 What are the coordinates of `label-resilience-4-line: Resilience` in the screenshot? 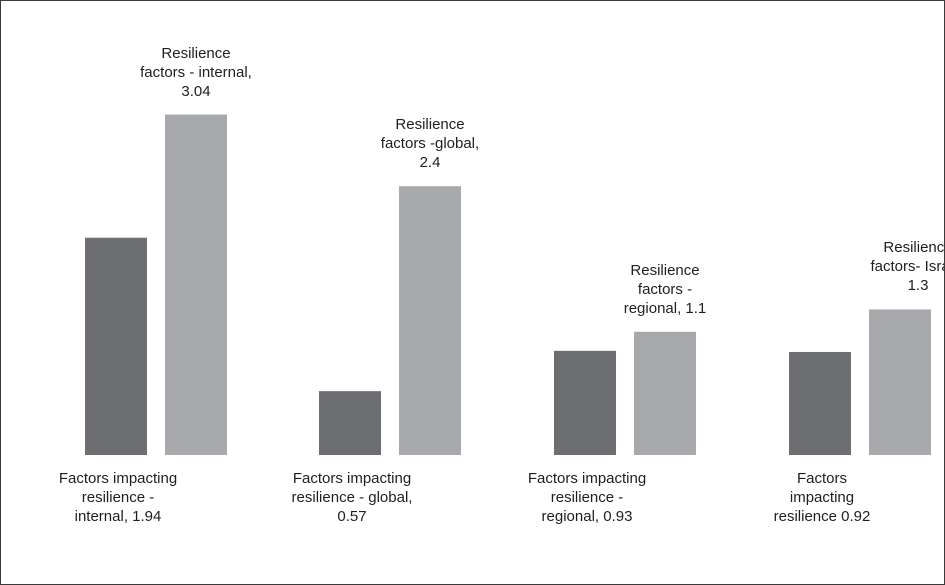 It's located at (914, 248).